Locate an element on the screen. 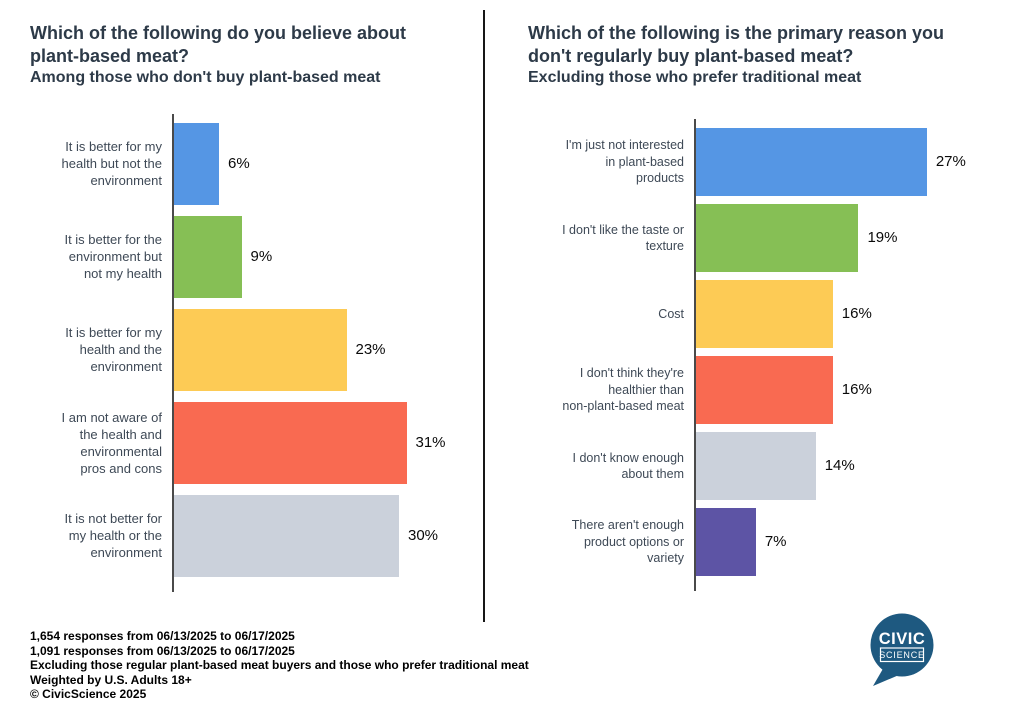 This screenshot has width=1024, height=728. value-label: 6% is located at coordinates (239, 164).